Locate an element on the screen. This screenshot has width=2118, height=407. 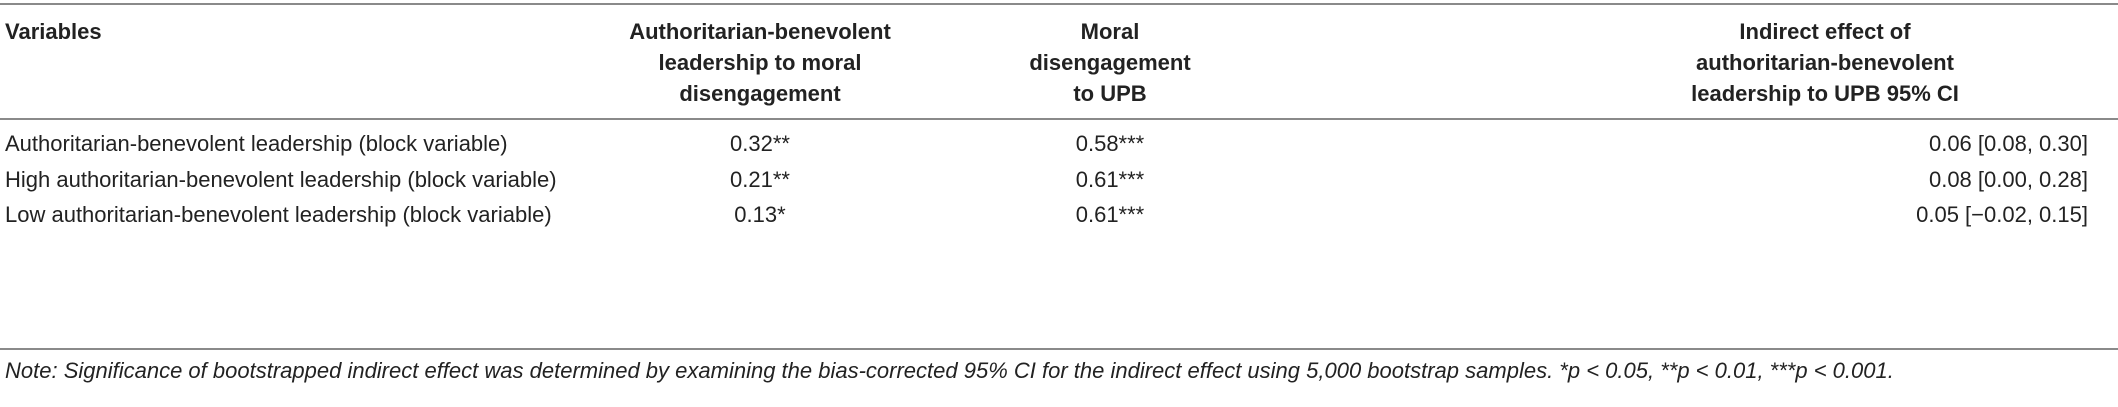
row-1-a: 0.32** is located at coordinates (760, 143).